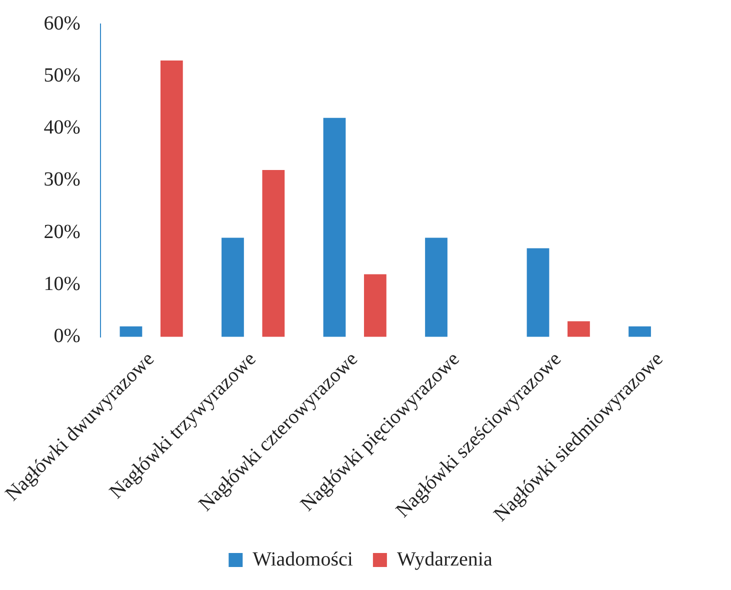 This screenshot has width=731, height=590. I want to click on y-tick-label: 50%, so click(62, 75).